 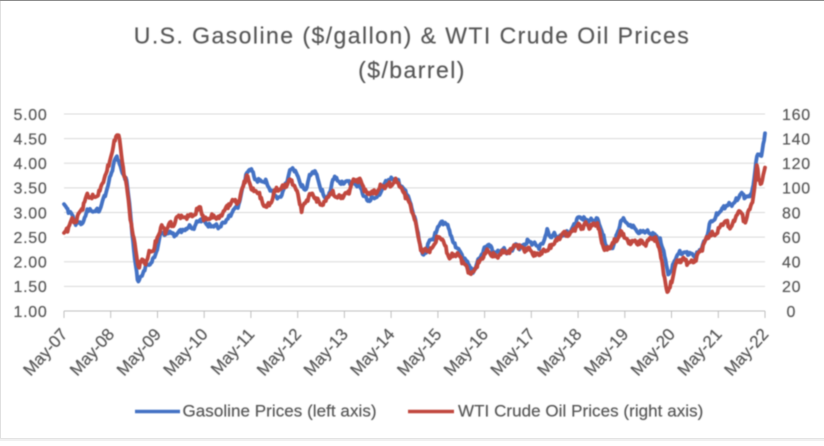 I want to click on svg-text: 1.00, so click(x=31, y=312).